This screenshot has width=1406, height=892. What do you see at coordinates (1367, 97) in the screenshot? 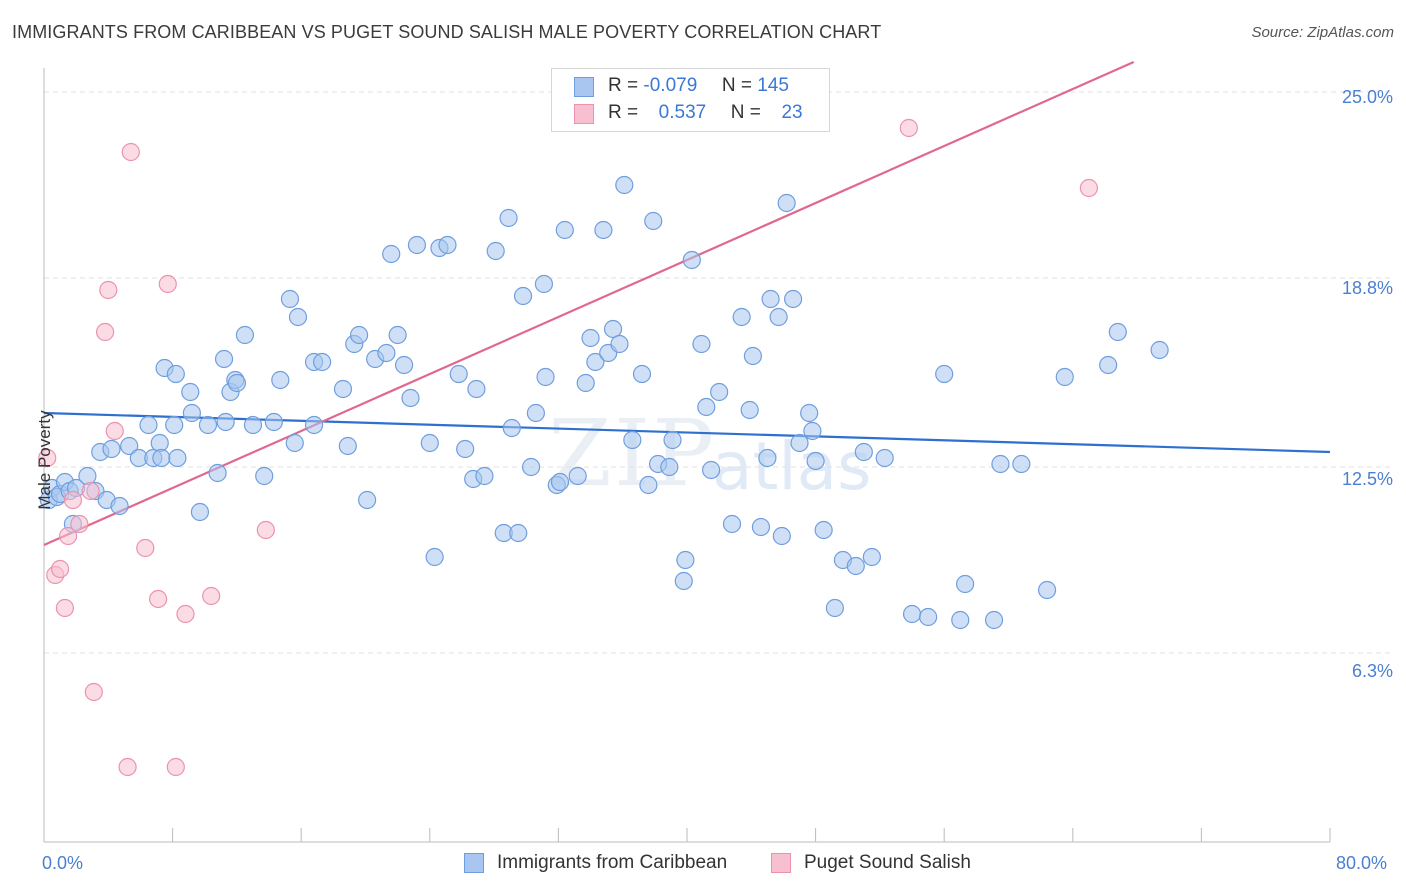
I see `y-tick-label-25: 25.0%` at bounding box center [1367, 97].